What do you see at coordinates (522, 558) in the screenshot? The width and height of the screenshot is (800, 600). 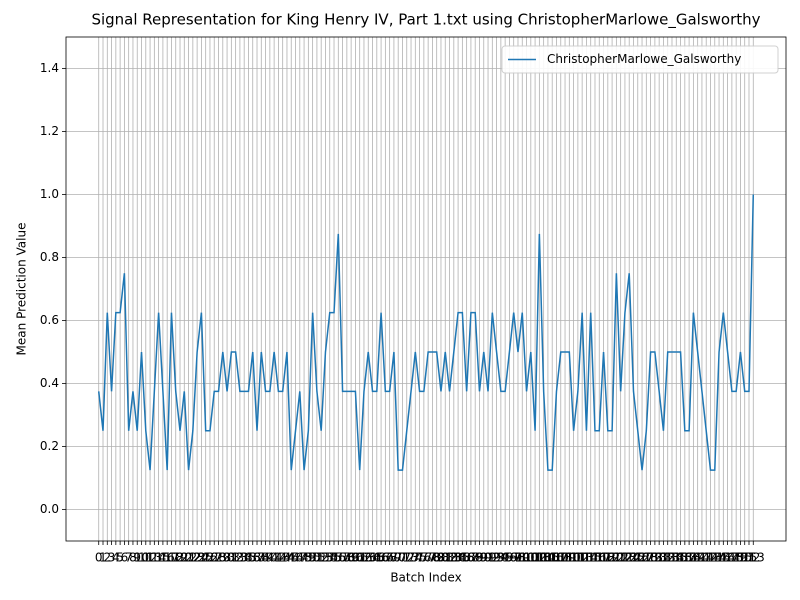 I see `x-tick-label: 99` at bounding box center [522, 558].